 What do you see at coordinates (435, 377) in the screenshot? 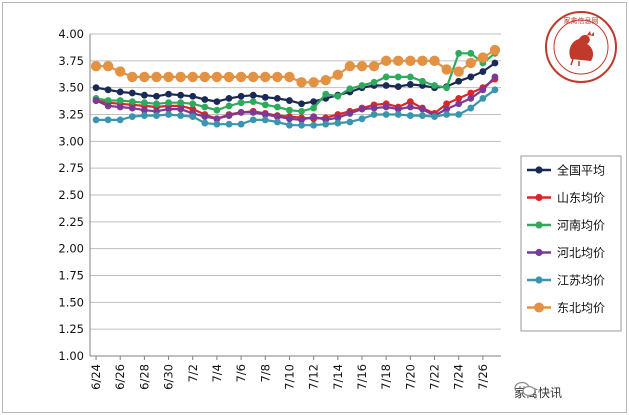
I see `x-tick-label: 7/22` at bounding box center [435, 377].